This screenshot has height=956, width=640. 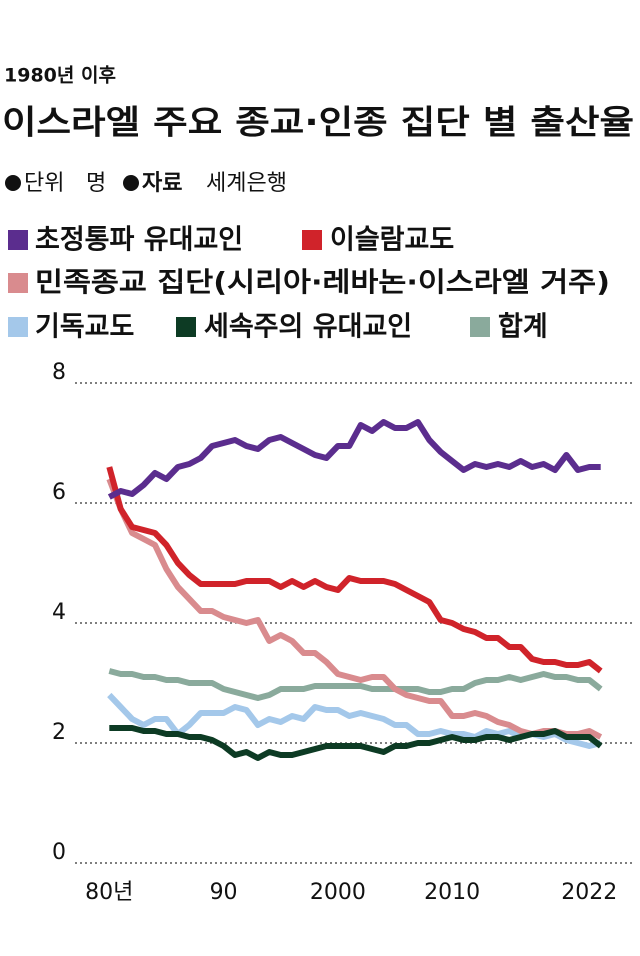 What do you see at coordinates (338, 892) in the screenshot?
I see `x-tick-label: 2000` at bounding box center [338, 892].